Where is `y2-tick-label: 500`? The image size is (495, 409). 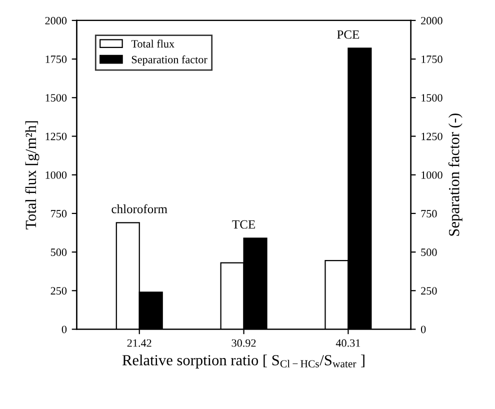
y2-tick-label: 500 is located at coordinates (429, 252).